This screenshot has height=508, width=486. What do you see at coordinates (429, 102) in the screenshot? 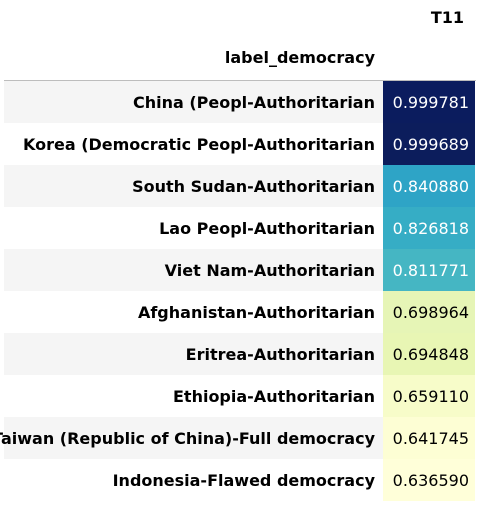
I see `row-value: 0.999781` at bounding box center [429, 102].